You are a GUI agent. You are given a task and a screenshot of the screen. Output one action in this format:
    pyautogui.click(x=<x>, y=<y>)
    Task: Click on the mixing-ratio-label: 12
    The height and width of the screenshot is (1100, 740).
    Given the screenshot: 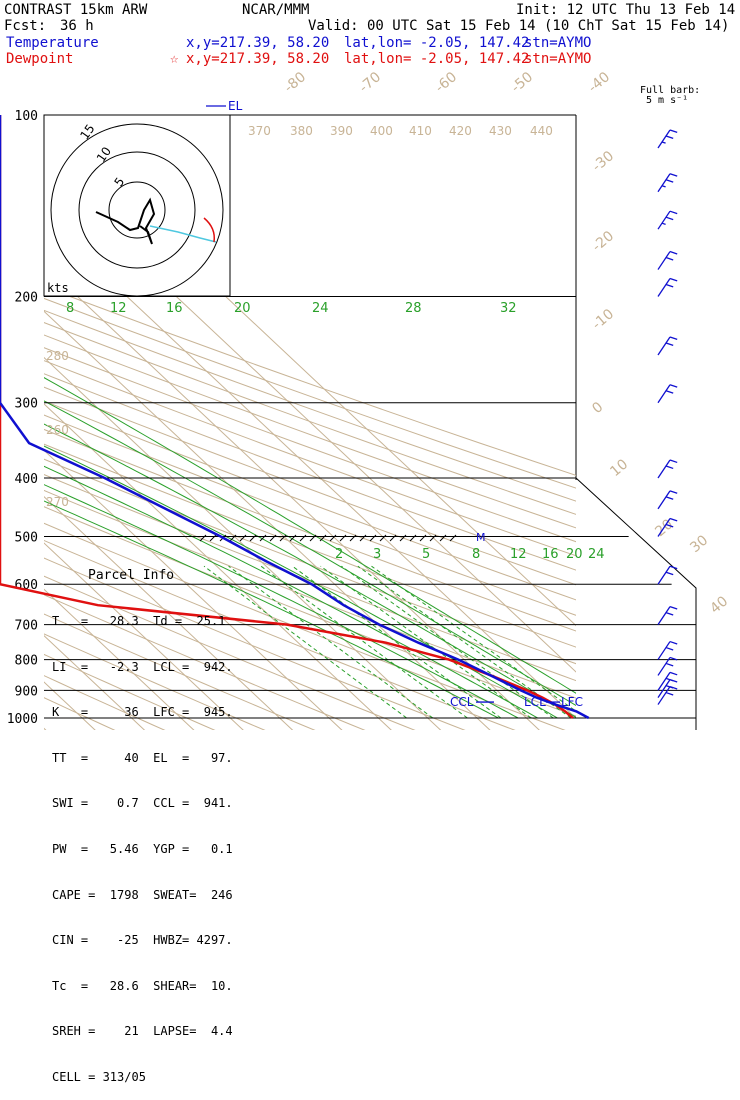 What is the action you would take?
    pyautogui.click(x=518, y=554)
    